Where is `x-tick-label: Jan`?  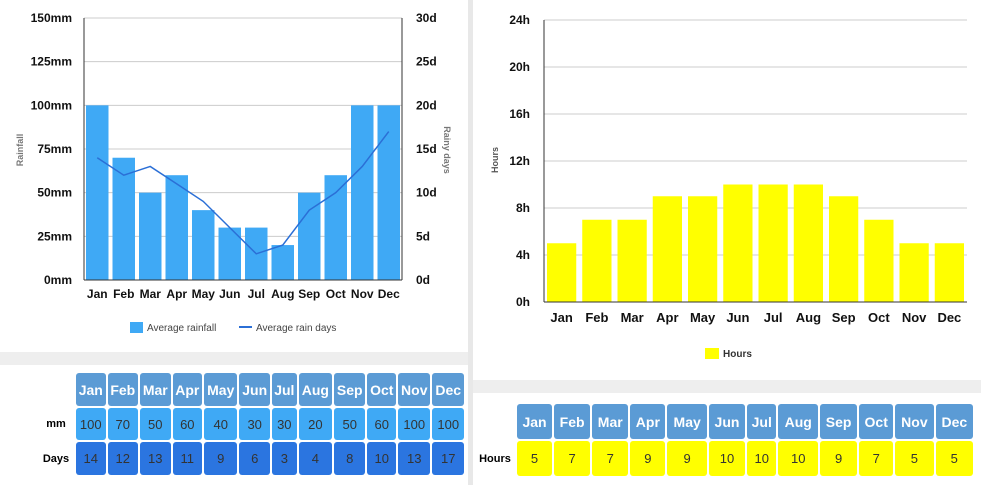
x-tick-label: Jan is located at coordinates (561, 317).